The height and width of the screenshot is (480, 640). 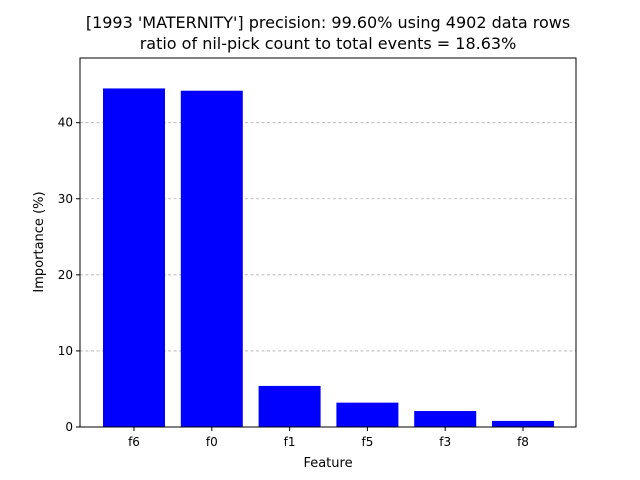 I want to click on y-tick-label: 40, so click(x=65, y=123).